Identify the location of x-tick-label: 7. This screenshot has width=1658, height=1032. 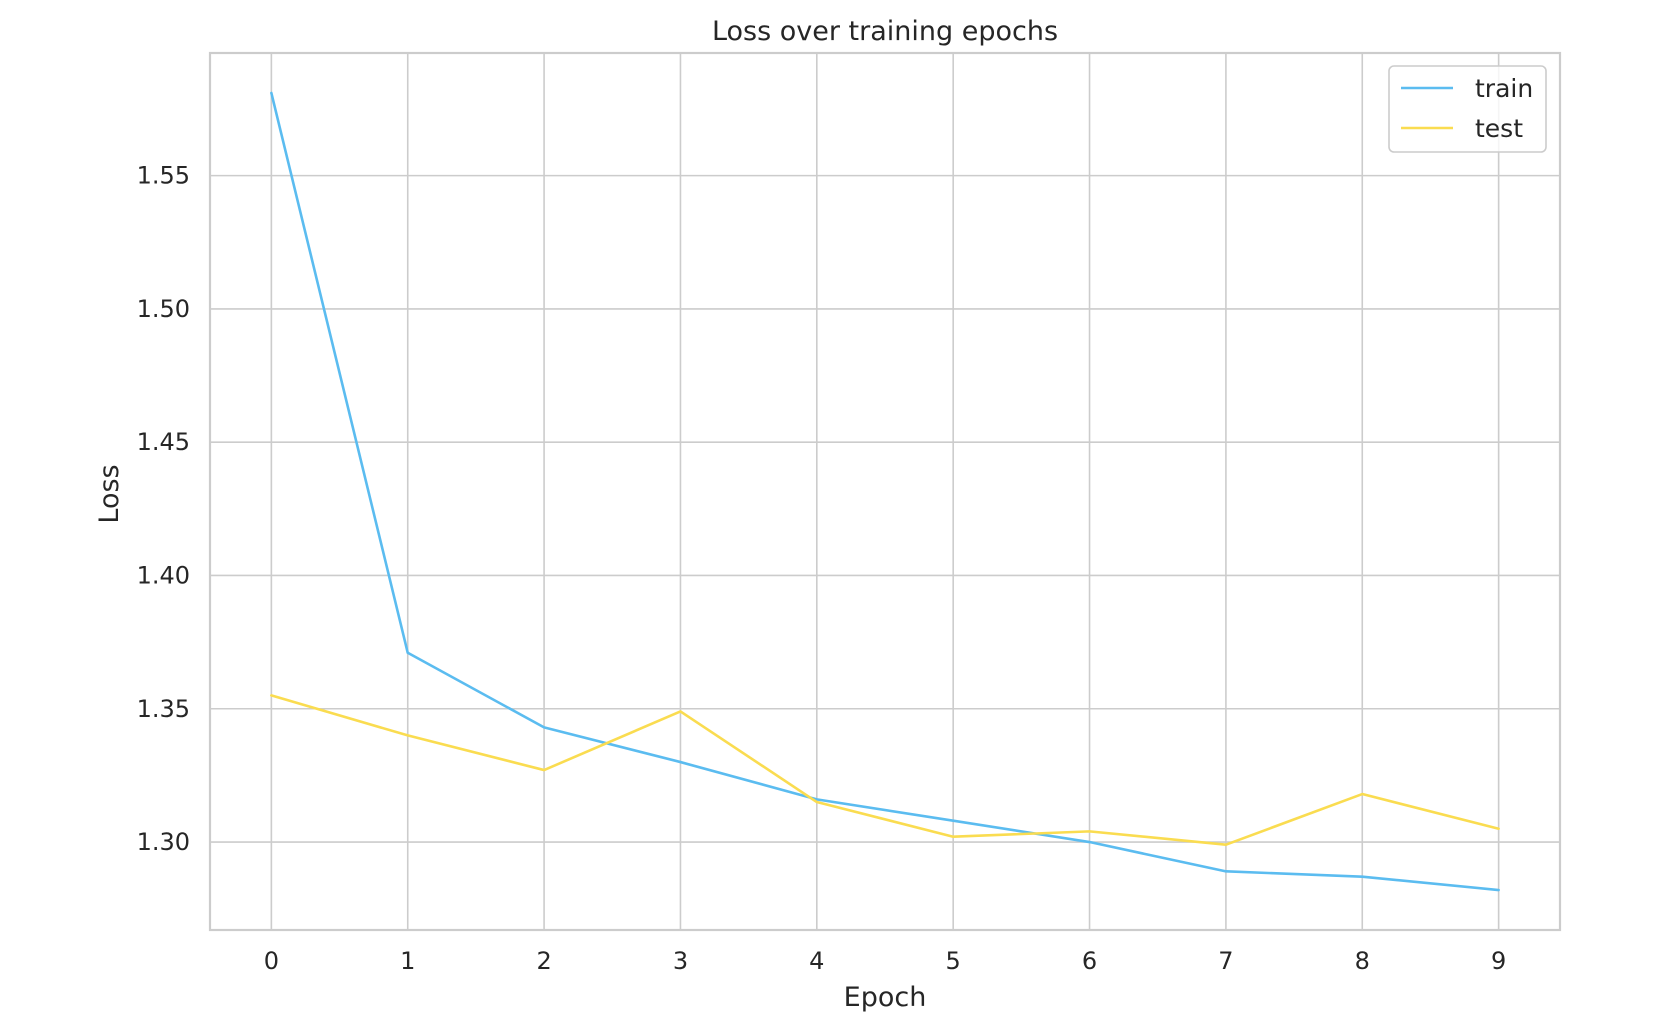
(1225, 961).